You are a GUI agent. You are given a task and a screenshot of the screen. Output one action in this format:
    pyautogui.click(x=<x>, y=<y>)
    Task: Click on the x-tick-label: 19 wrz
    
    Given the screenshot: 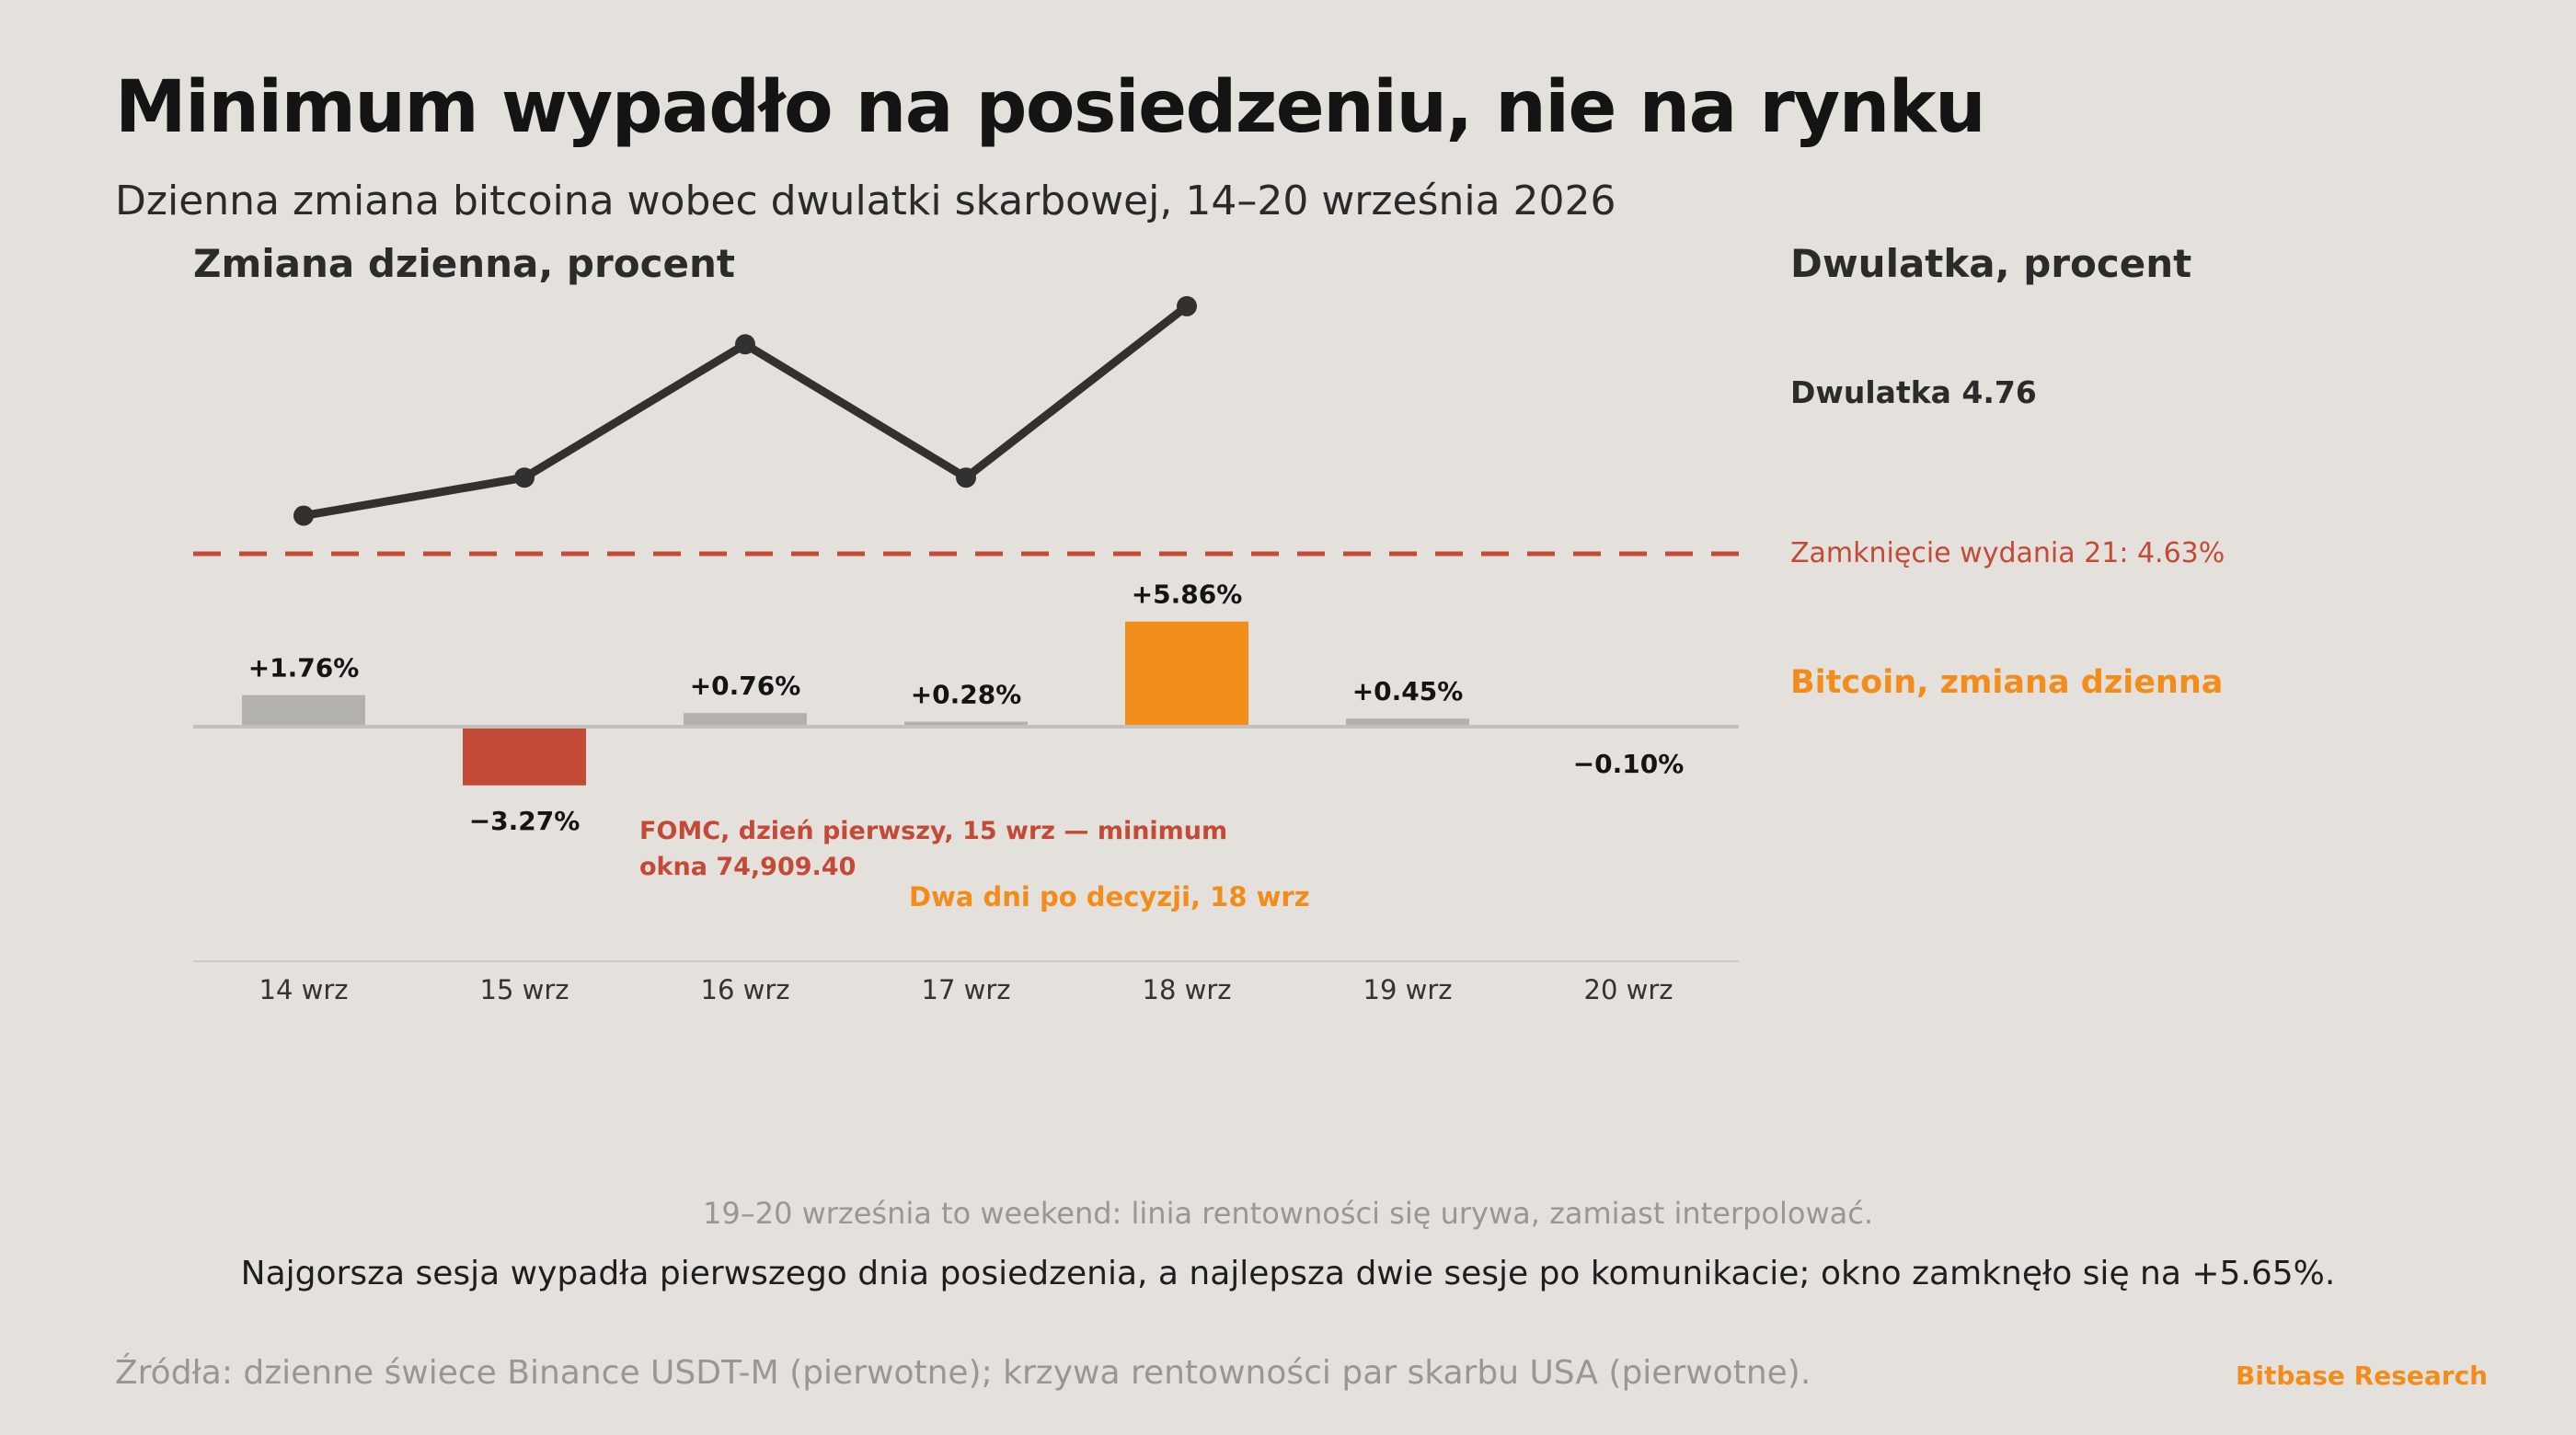 What is the action you would take?
    pyautogui.click(x=1408, y=989)
    